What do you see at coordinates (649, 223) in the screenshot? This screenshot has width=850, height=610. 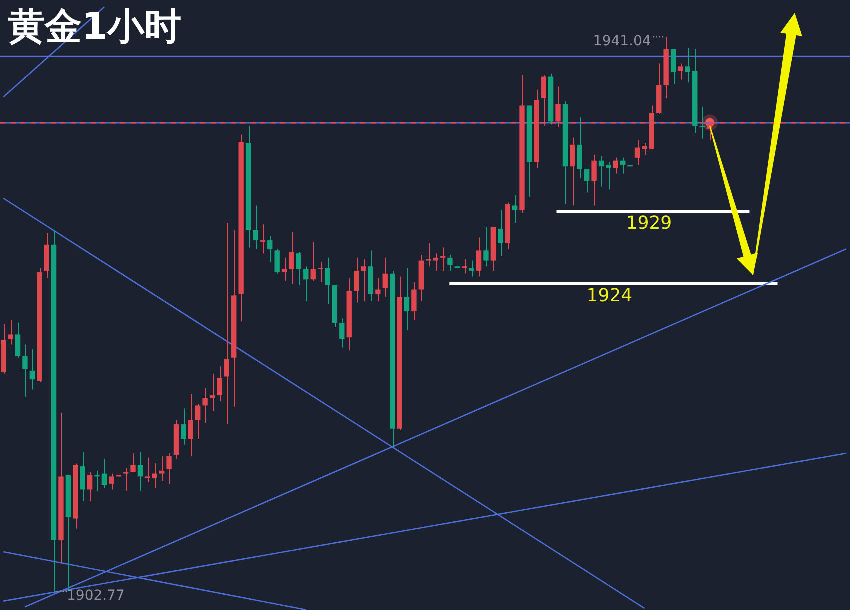 I see `ref-line-label: 1929` at bounding box center [649, 223].